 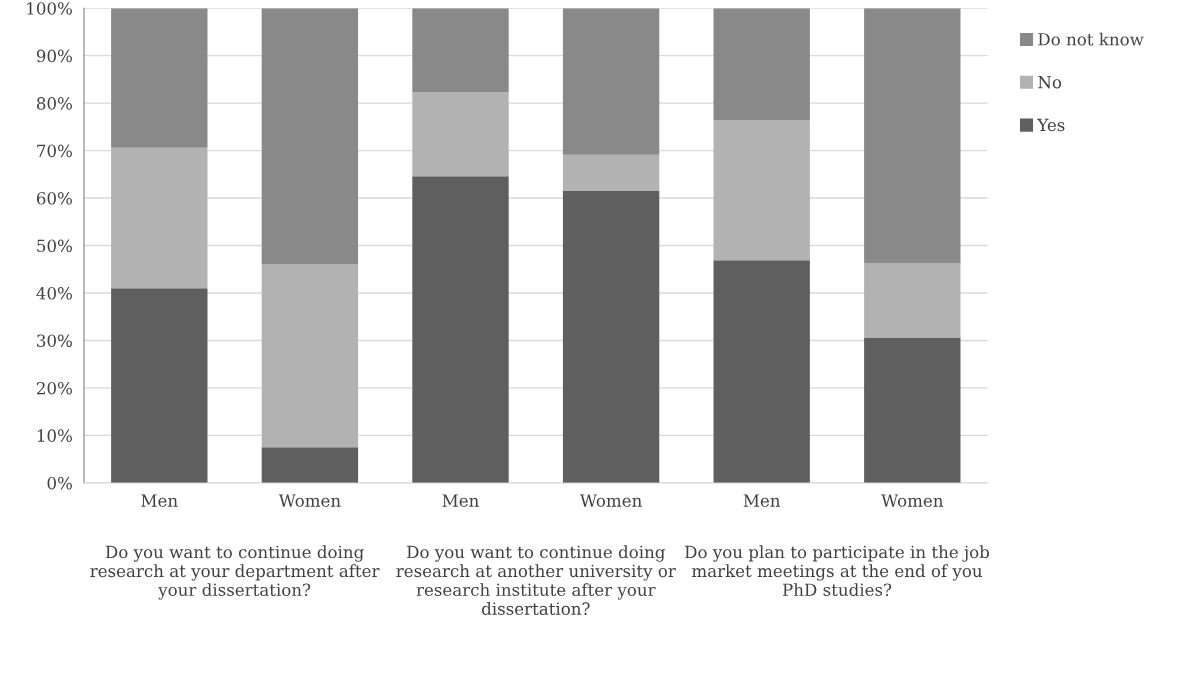 What do you see at coordinates (49, 8) in the screenshot?
I see `y-tick-label: 100%` at bounding box center [49, 8].